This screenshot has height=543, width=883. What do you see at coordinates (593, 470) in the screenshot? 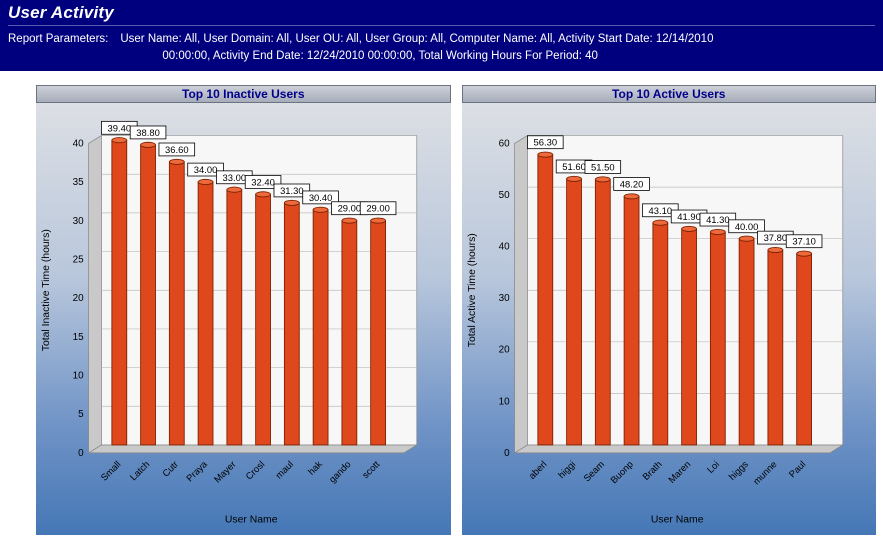
I see `svg-text: Seam` at bounding box center [593, 470].